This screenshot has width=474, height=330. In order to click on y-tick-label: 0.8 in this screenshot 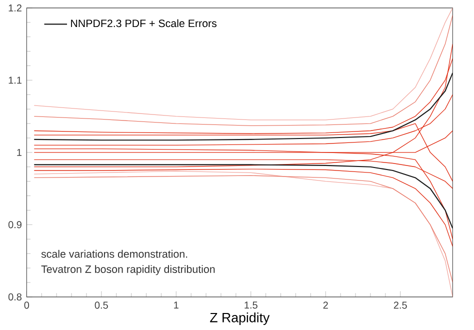, I will do `click(15, 296)`.